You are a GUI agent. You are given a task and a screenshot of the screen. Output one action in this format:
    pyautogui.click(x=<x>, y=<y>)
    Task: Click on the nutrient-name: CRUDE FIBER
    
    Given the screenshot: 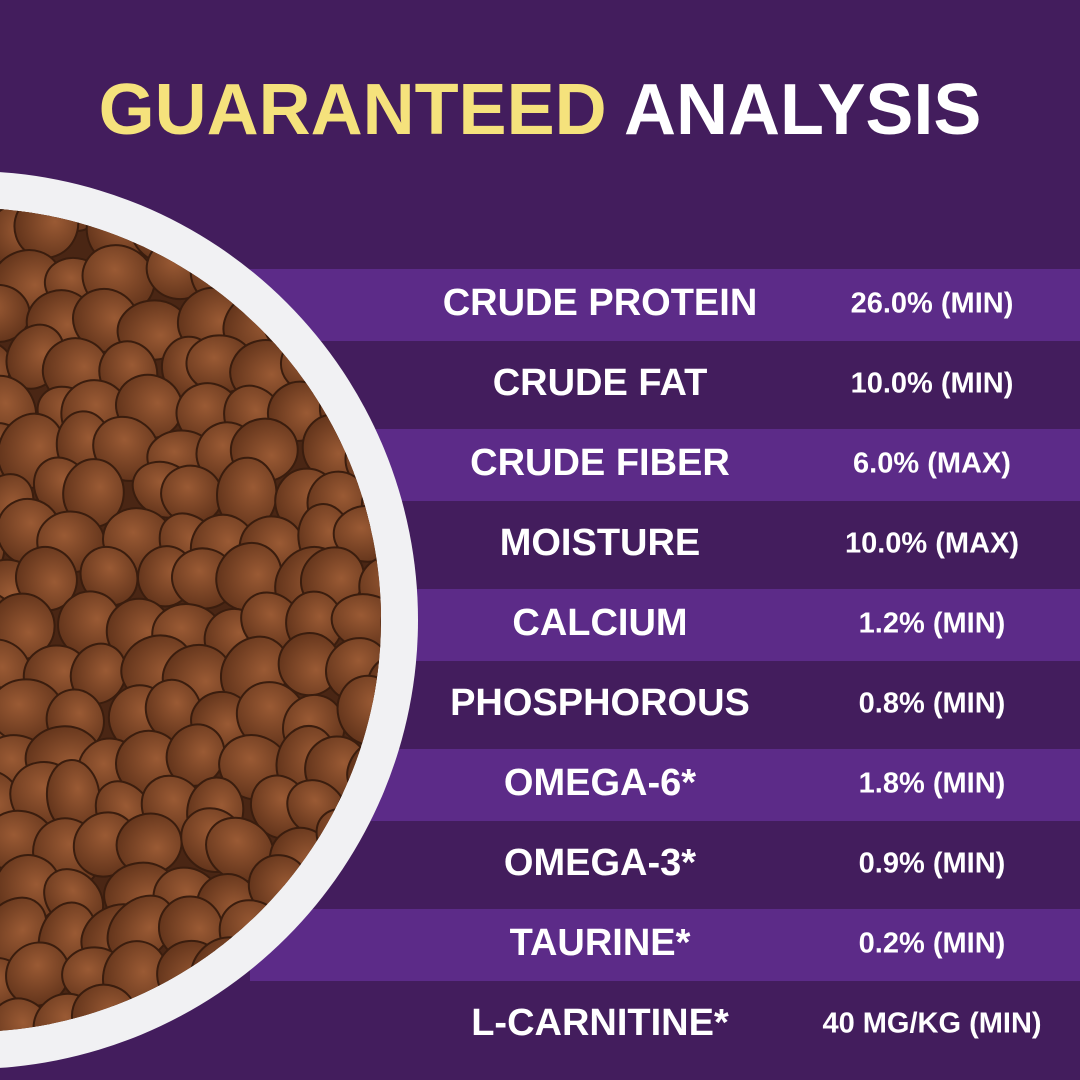 What is the action you would take?
    pyautogui.click(x=600, y=463)
    